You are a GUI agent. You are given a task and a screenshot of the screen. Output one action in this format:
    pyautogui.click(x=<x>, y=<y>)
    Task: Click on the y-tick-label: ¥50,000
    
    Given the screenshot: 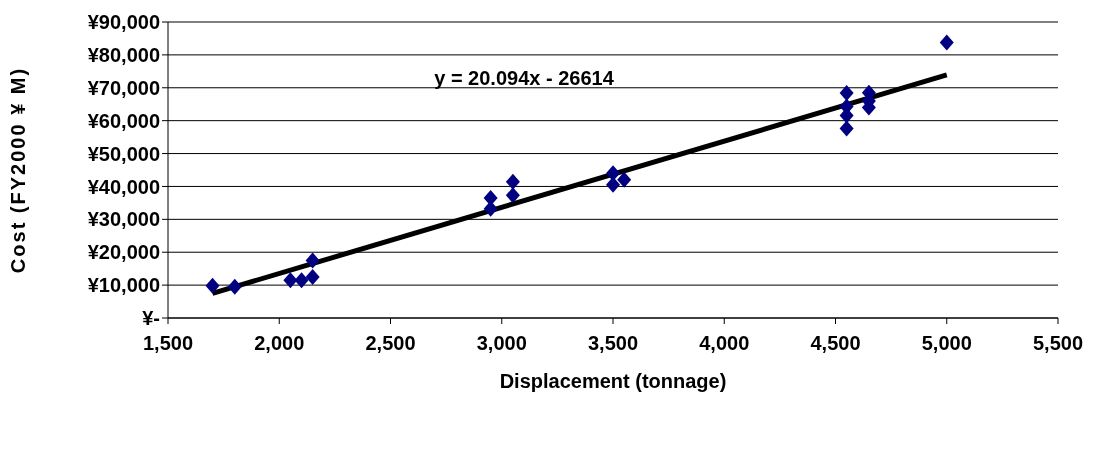 What is the action you would take?
    pyautogui.click(x=123, y=153)
    